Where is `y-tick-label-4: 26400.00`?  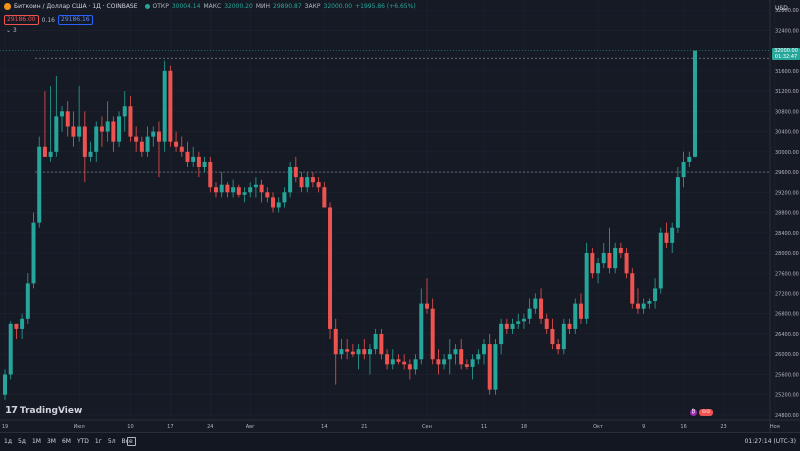 y-tick-label-4: 26400.00 is located at coordinates (787, 335).